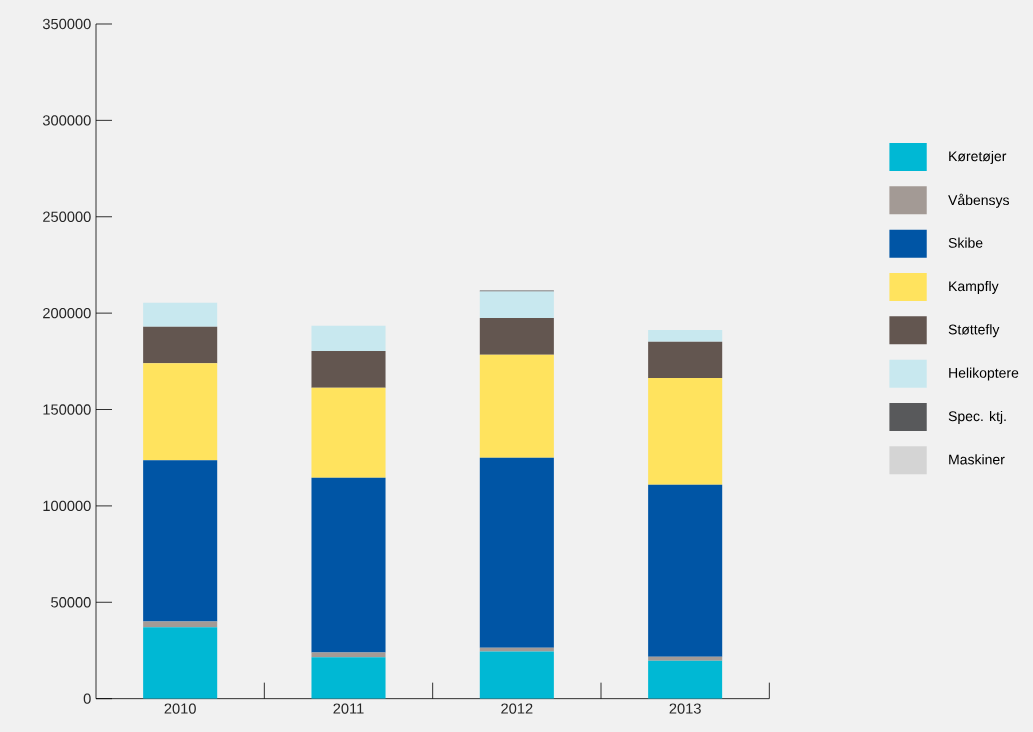  I want to click on y-tick-label: 150000, so click(67, 409).